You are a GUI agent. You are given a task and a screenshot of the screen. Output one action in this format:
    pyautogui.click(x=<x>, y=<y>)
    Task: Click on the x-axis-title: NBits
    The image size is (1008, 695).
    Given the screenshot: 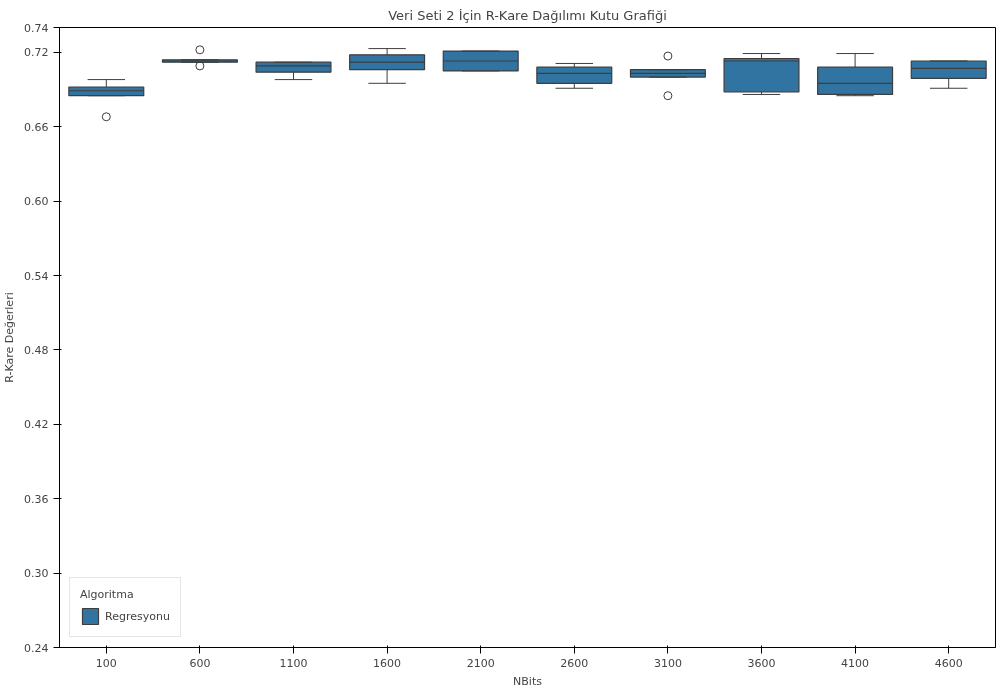 What is the action you would take?
    pyautogui.click(x=528, y=681)
    